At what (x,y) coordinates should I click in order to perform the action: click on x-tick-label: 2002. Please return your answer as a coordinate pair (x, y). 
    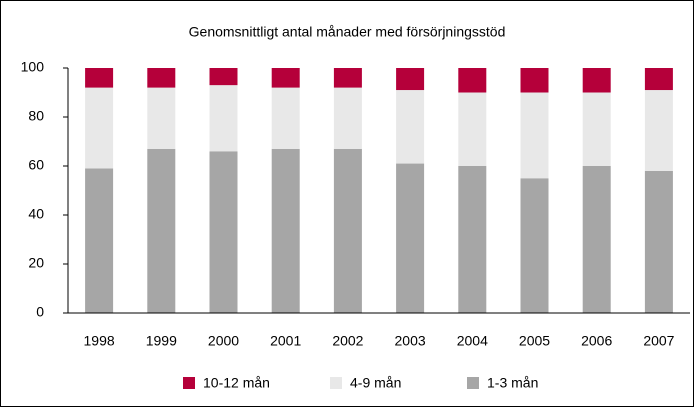
    Looking at the image, I should click on (347, 341).